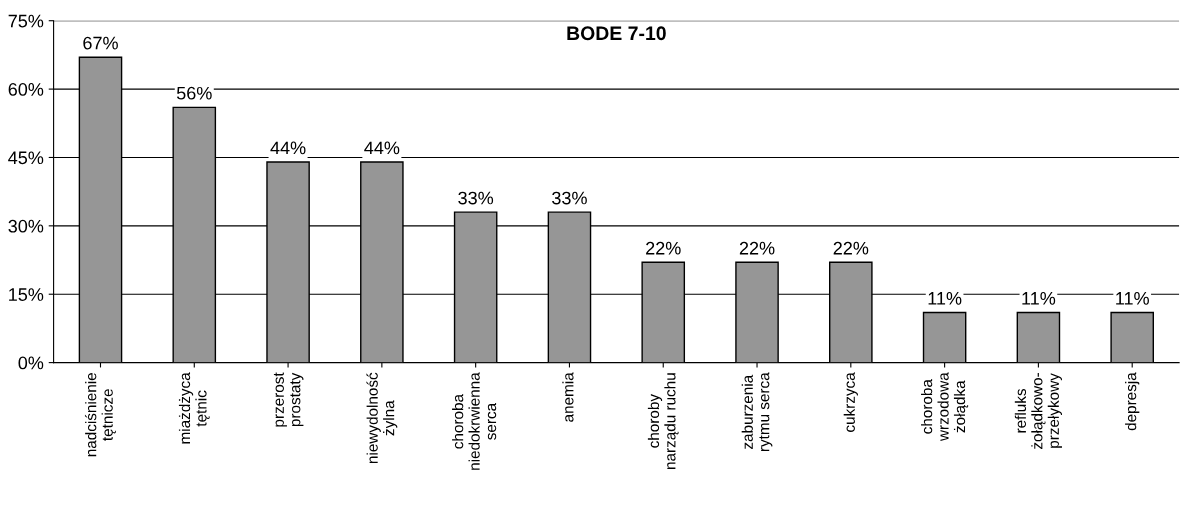 The width and height of the screenshot is (1191, 518). Describe the element at coordinates (194, 408) in the screenshot. I see `x-tick-label: miażdżyca tętnic` at that location.